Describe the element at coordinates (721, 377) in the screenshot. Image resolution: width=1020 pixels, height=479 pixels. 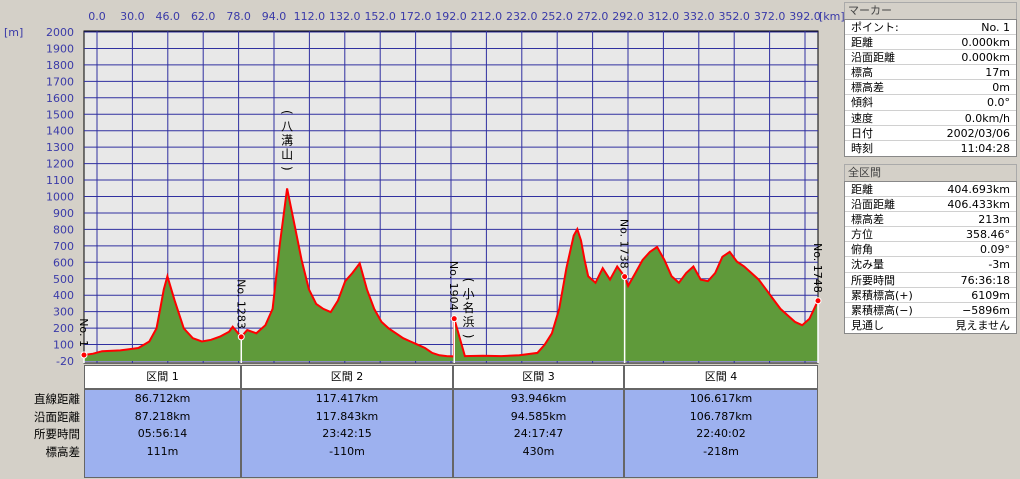
I see `segment-header: 区間 4` at that location.